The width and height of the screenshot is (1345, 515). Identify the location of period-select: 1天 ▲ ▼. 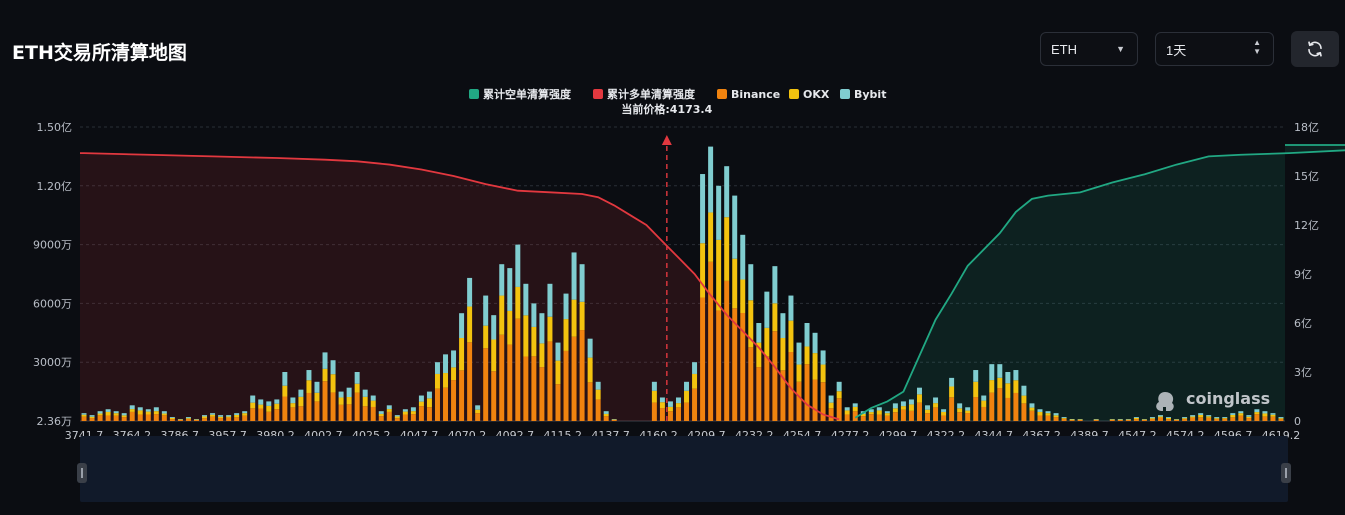
(1214, 49).